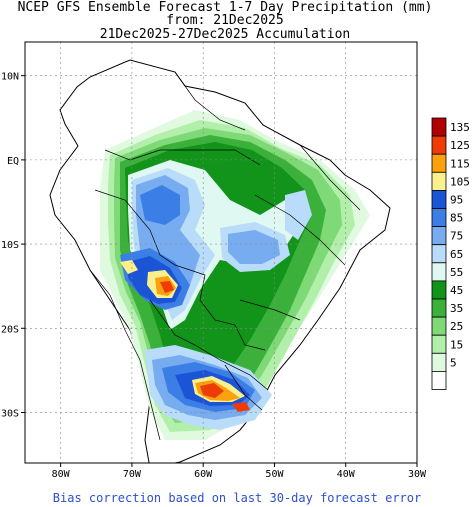 Image resolution: width=474 pixels, height=507 pixels. Describe the element at coordinates (225, 20) in the screenshot. I see `forecast-init-date: from: 21Dec2025` at that location.